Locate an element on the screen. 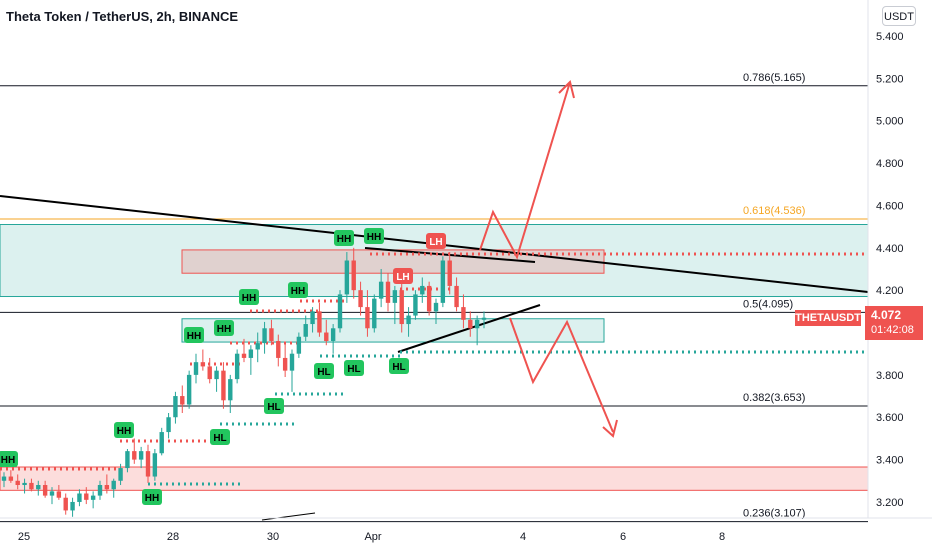 Image resolution: width=932 pixels, height=550 pixels. forecast-up-arrowhead is located at coordinates (566, 89).